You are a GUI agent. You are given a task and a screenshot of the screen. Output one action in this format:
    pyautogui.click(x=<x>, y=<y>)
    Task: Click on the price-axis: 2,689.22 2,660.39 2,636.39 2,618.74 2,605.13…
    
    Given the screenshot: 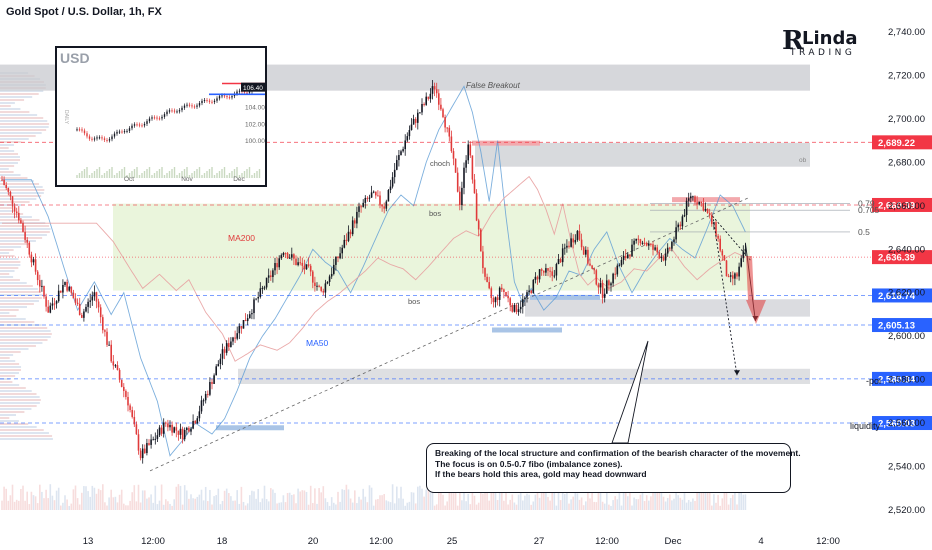 What is the action you would take?
    pyautogui.click(x=902, y=271)
    